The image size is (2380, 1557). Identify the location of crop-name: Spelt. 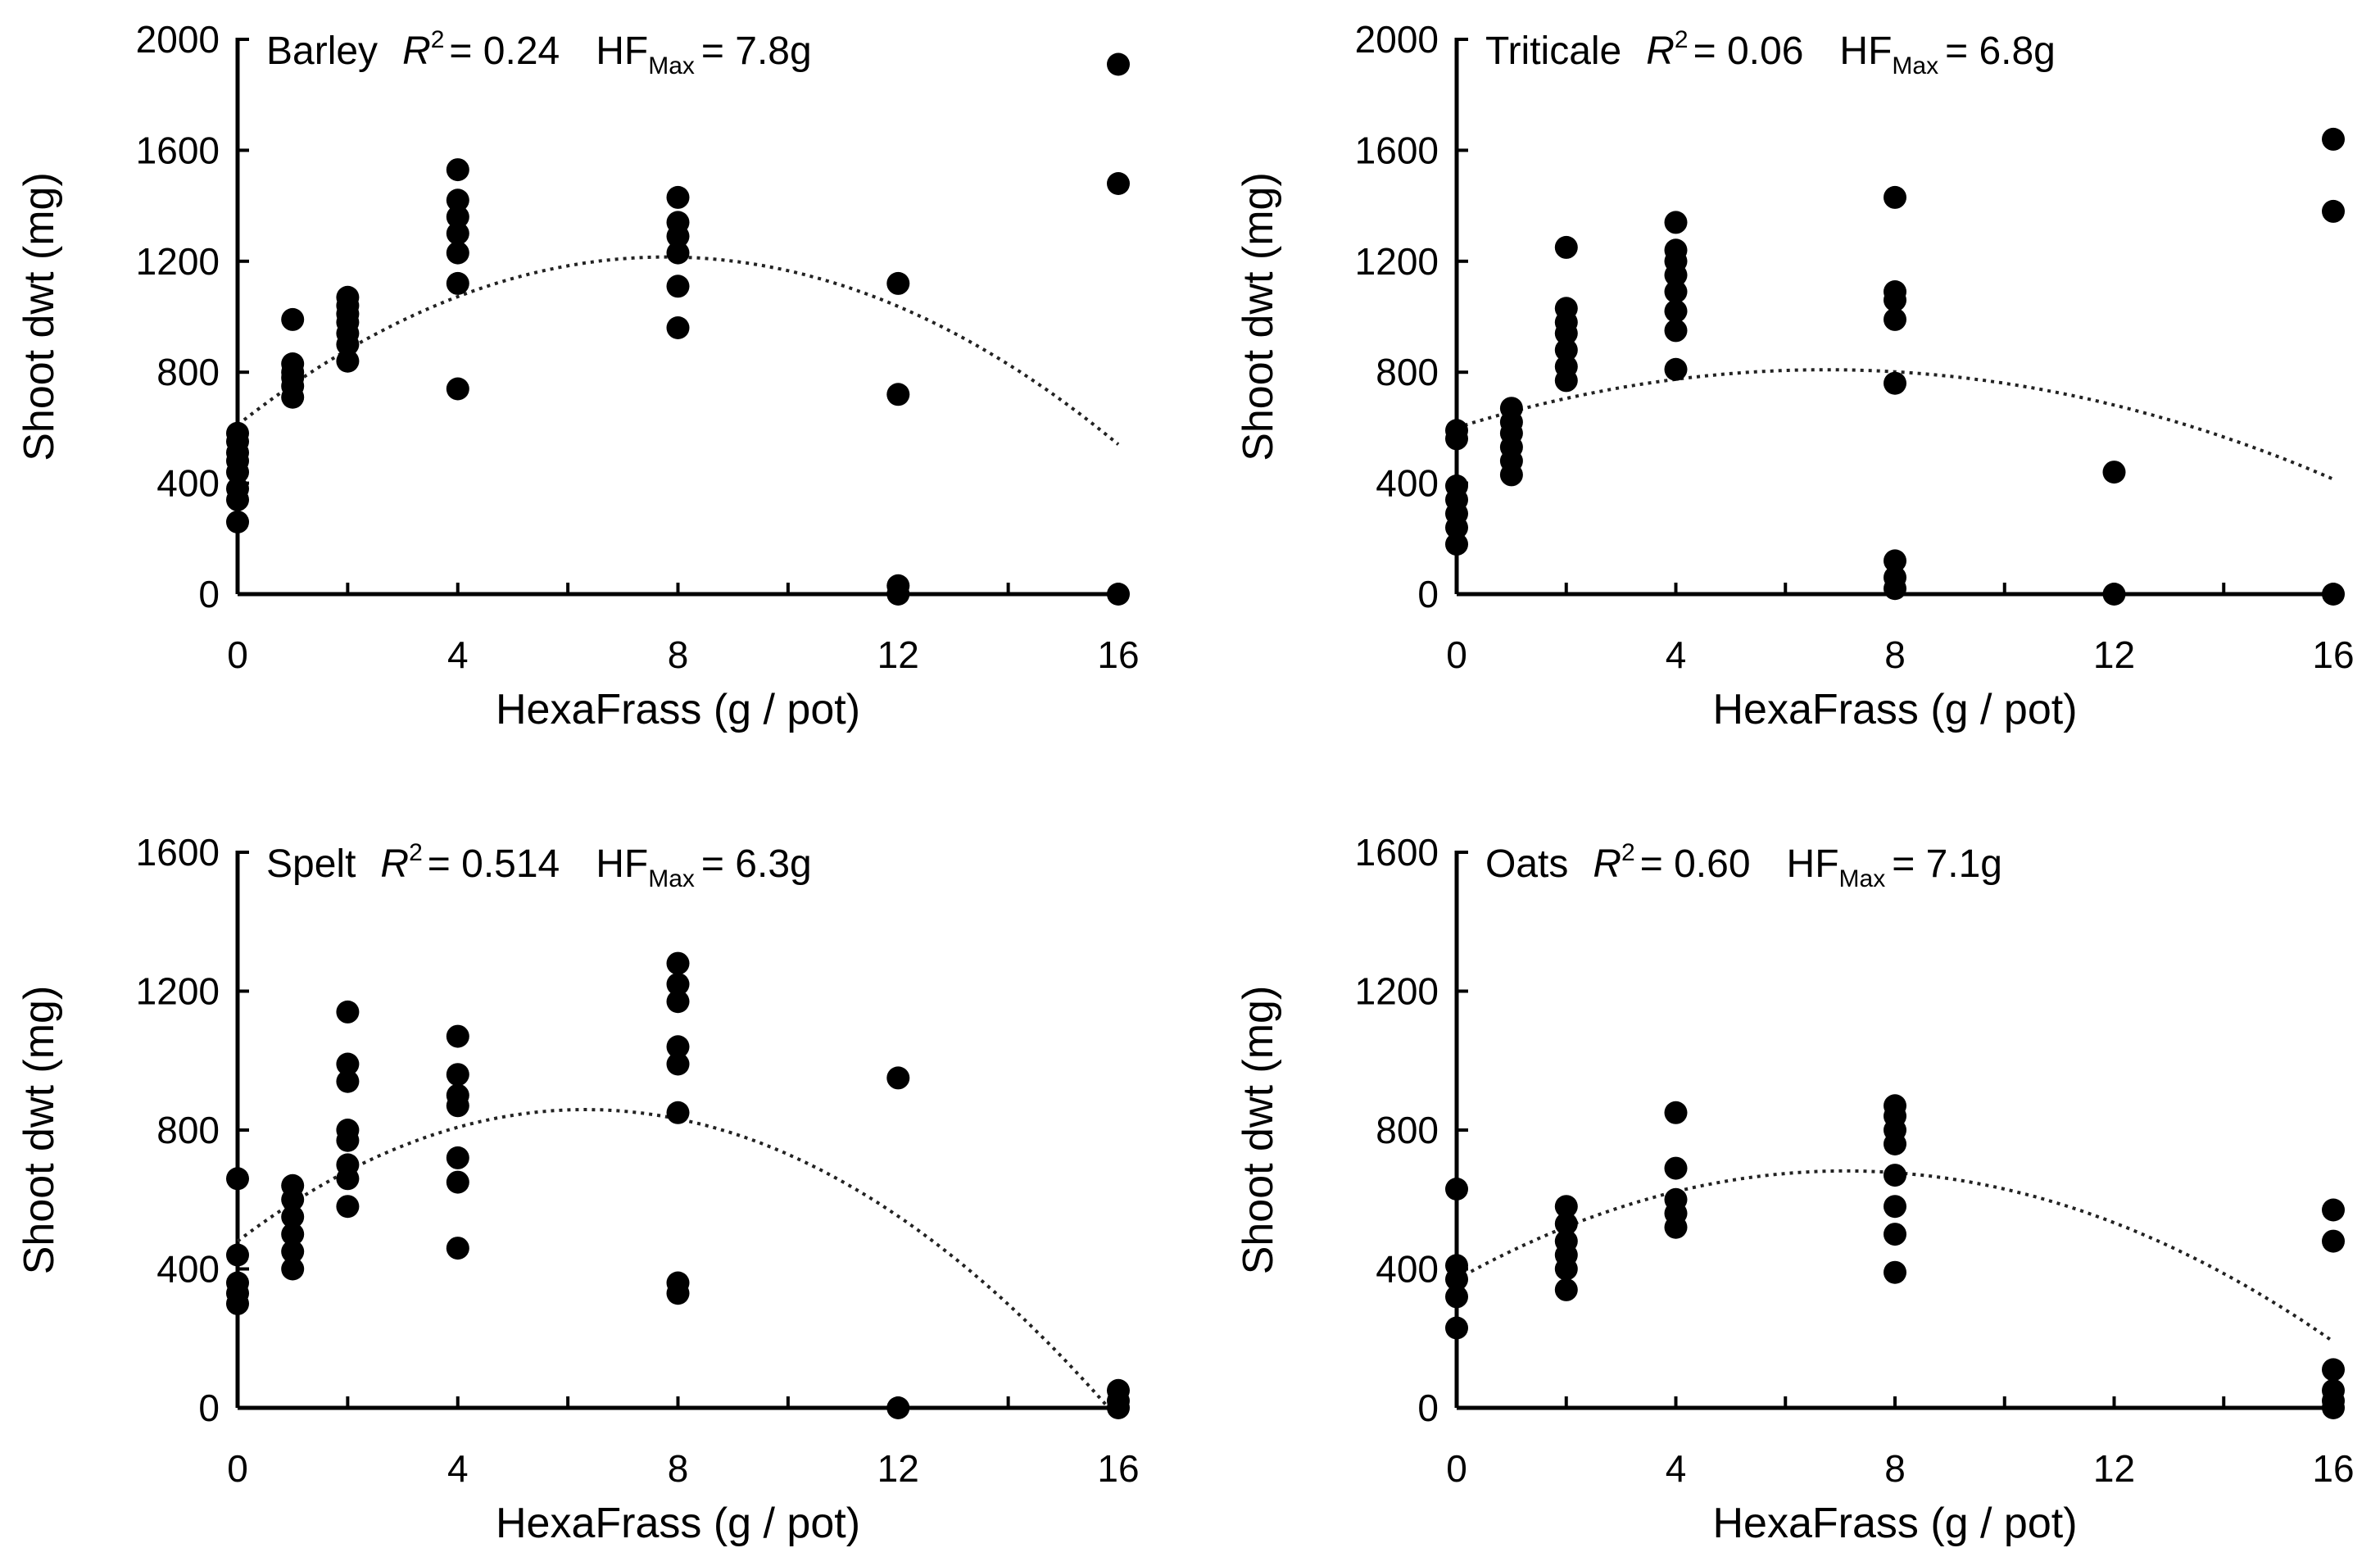
(311, 864).